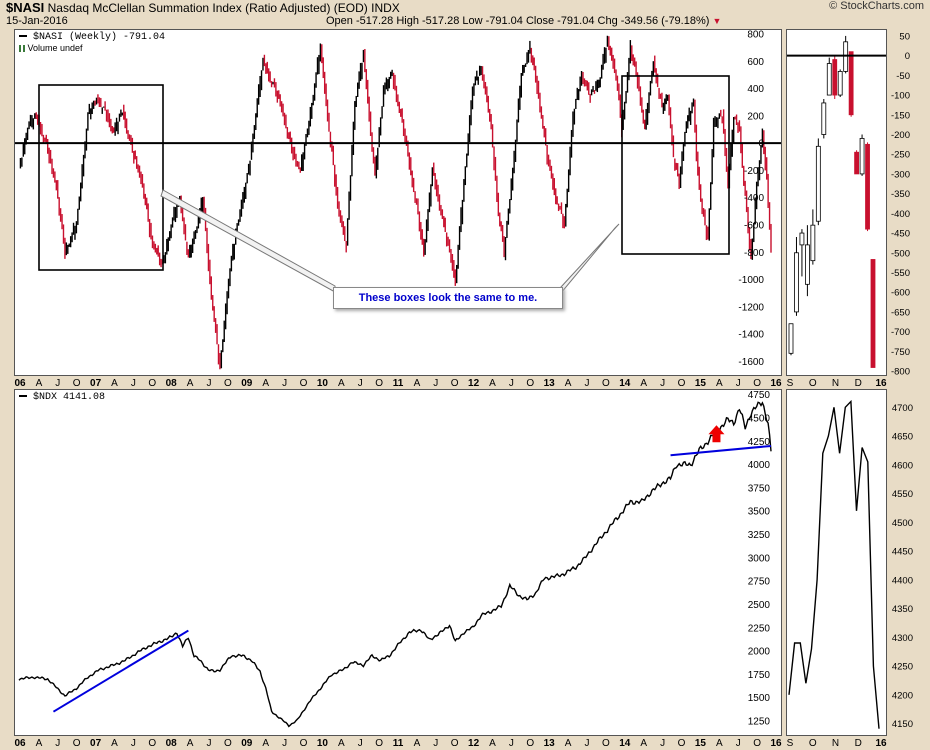 Image resolution: width=930 pixels, height=750 pixels. I want to click on y-tick-label: -250, so click(900, 155).